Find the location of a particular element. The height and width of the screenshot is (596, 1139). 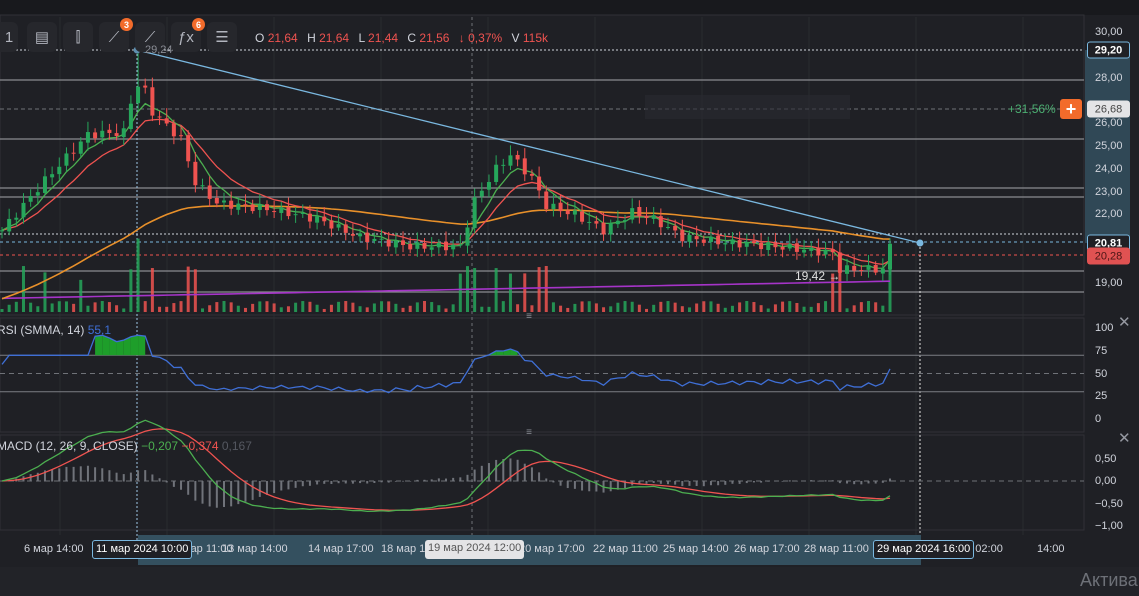

time-tick: 22 мар 11:00 is located at coordinates (625, 549).